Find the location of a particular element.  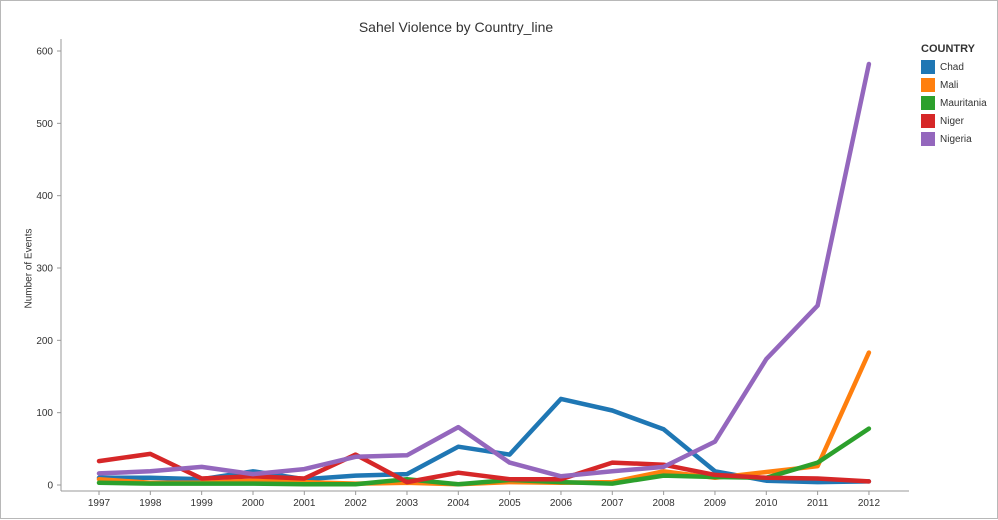

legend-item-mauritania: Mauritania is located at coordinates (958, 103).